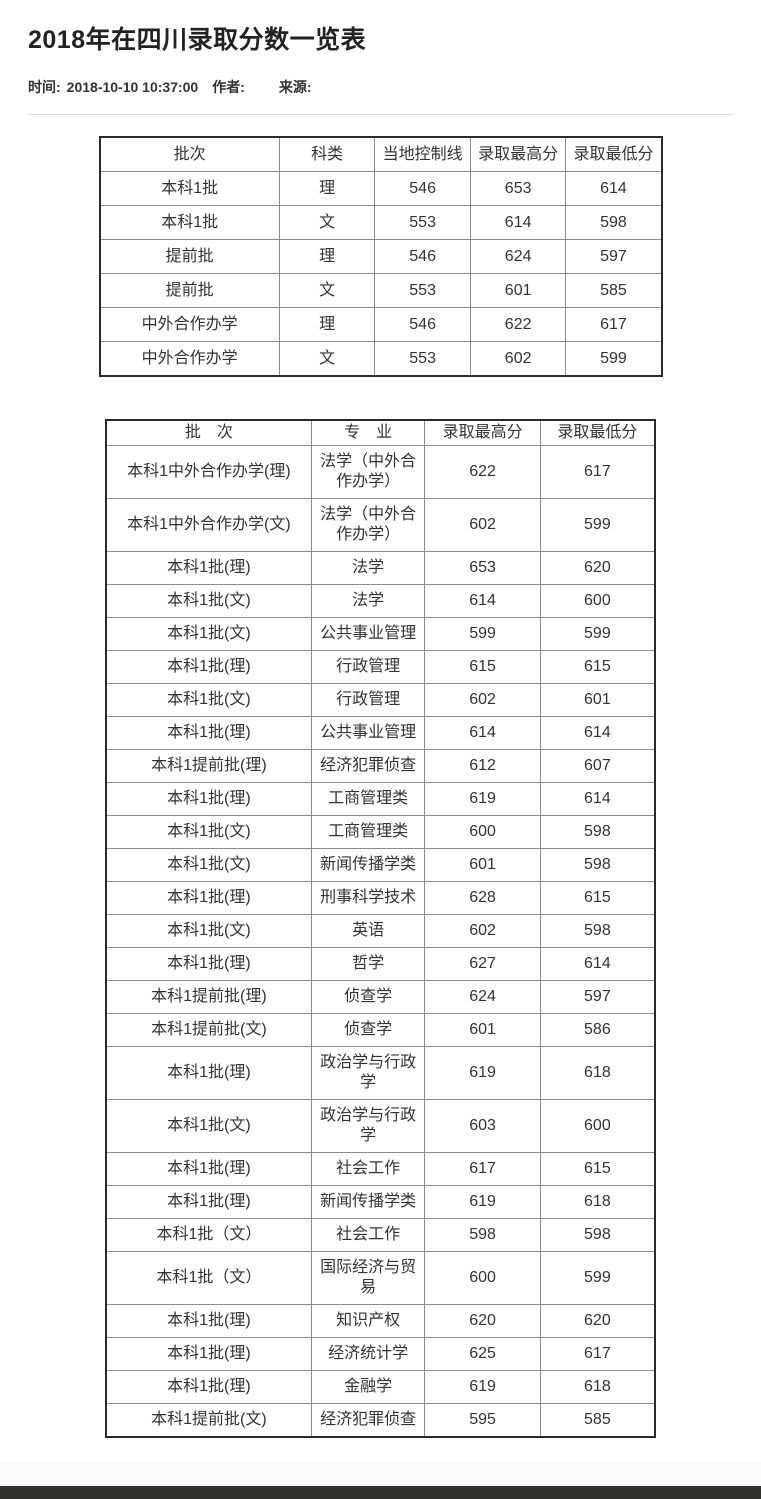 This screenshot has width=761, height=1499. What do you see at coordinates (482, 766) in the screenshot?
I see `table-cell: 612` at bounding box center [482, 766].